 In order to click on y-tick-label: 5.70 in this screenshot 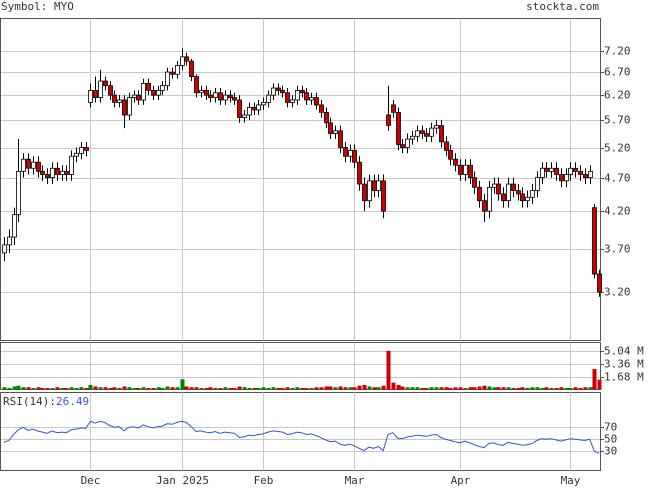, I will do `click(617, 120)`.